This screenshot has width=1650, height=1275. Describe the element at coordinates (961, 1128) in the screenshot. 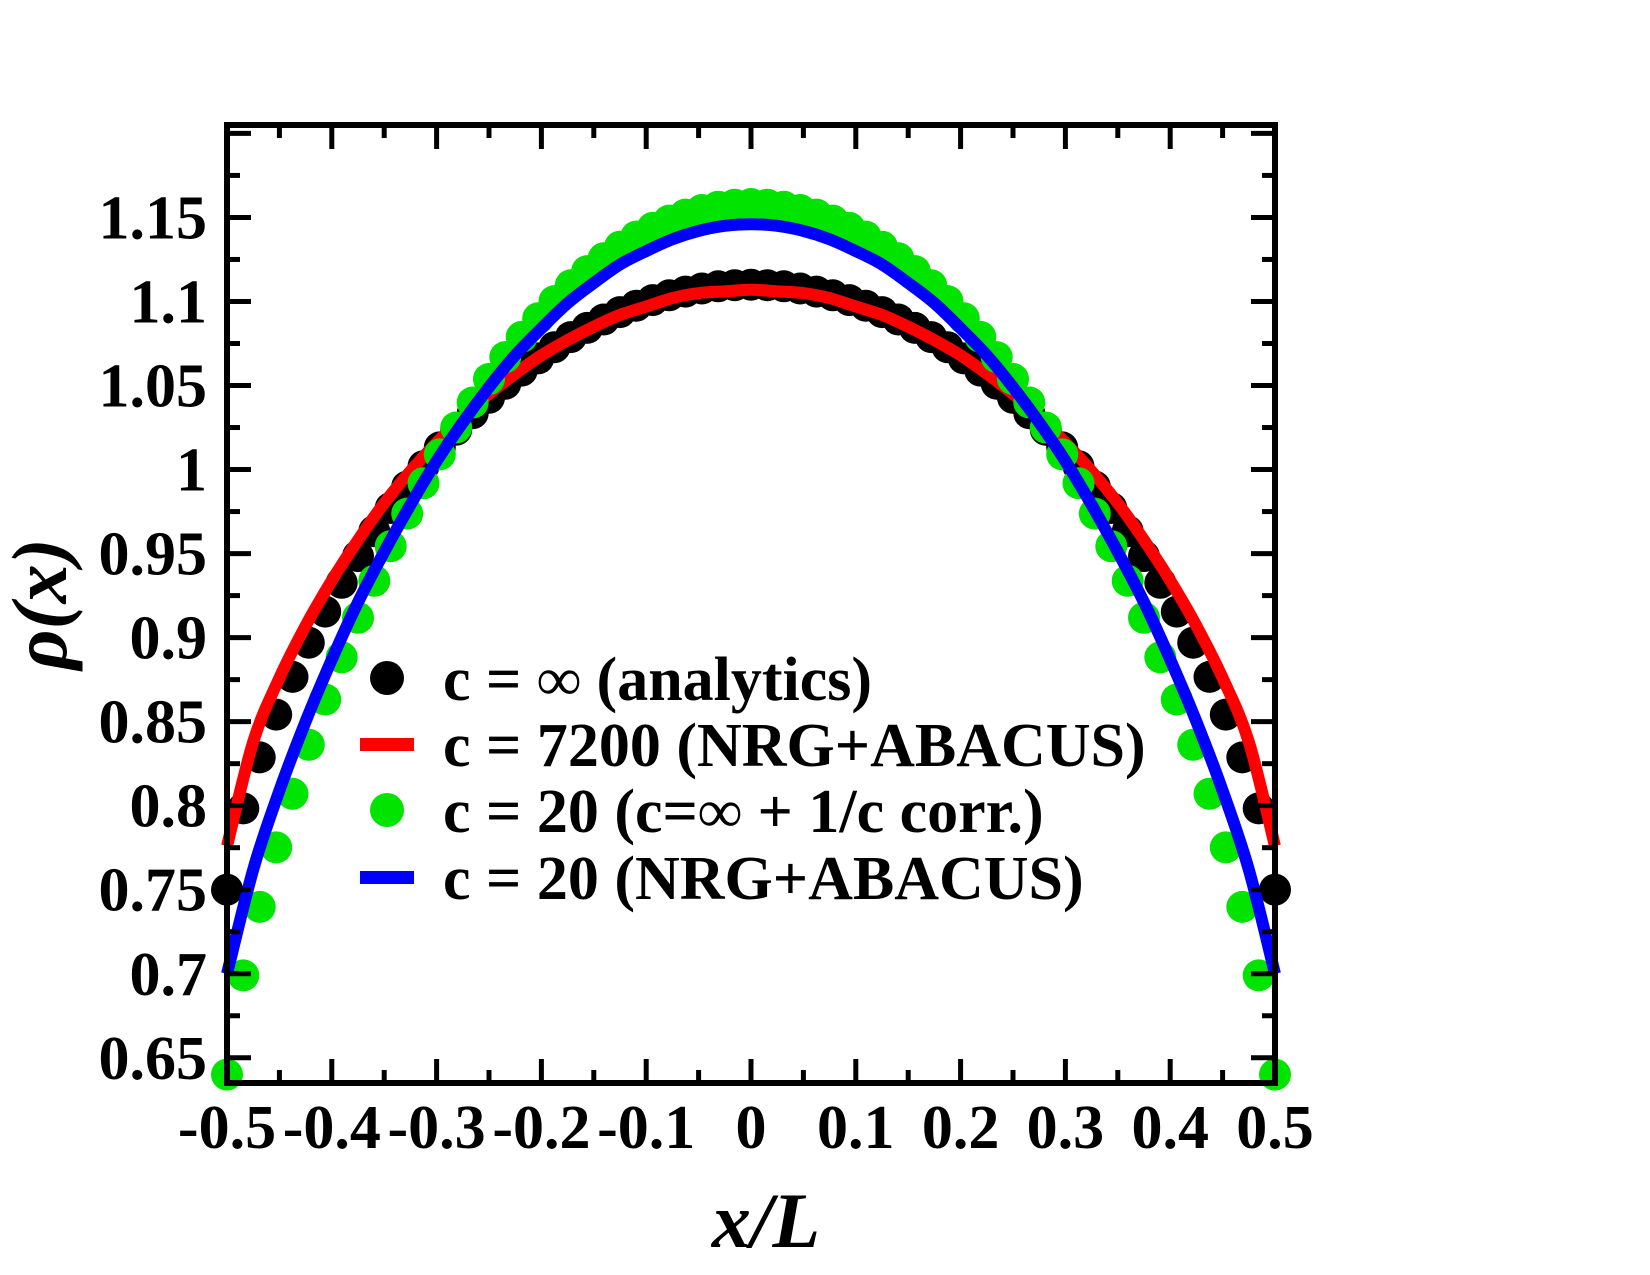

I see `x-tick-label: 0.2` at that location.